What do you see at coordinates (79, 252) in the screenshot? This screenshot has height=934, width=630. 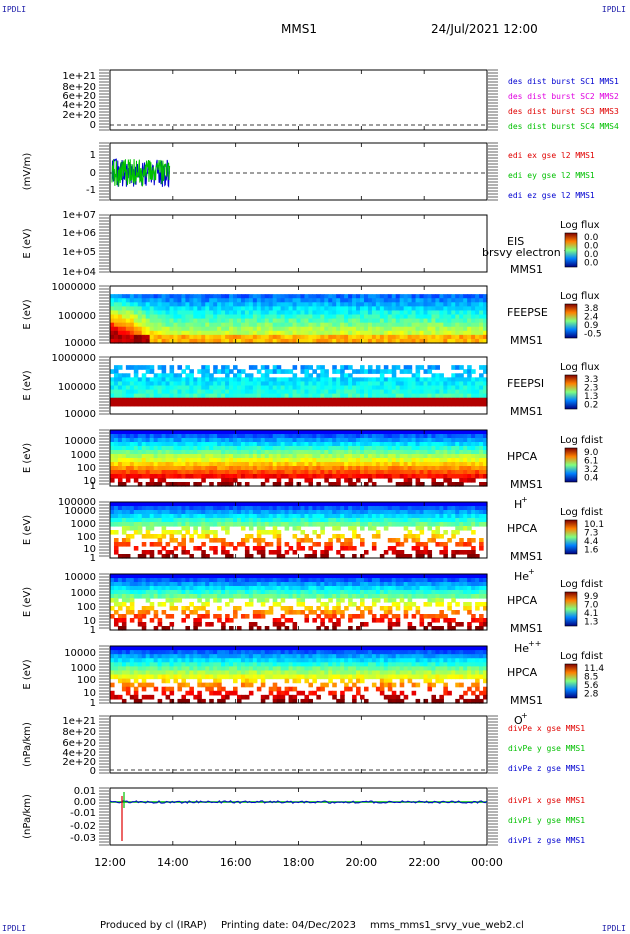 I see `ytick-label: 1e+05` at bounding box center [79, 252].